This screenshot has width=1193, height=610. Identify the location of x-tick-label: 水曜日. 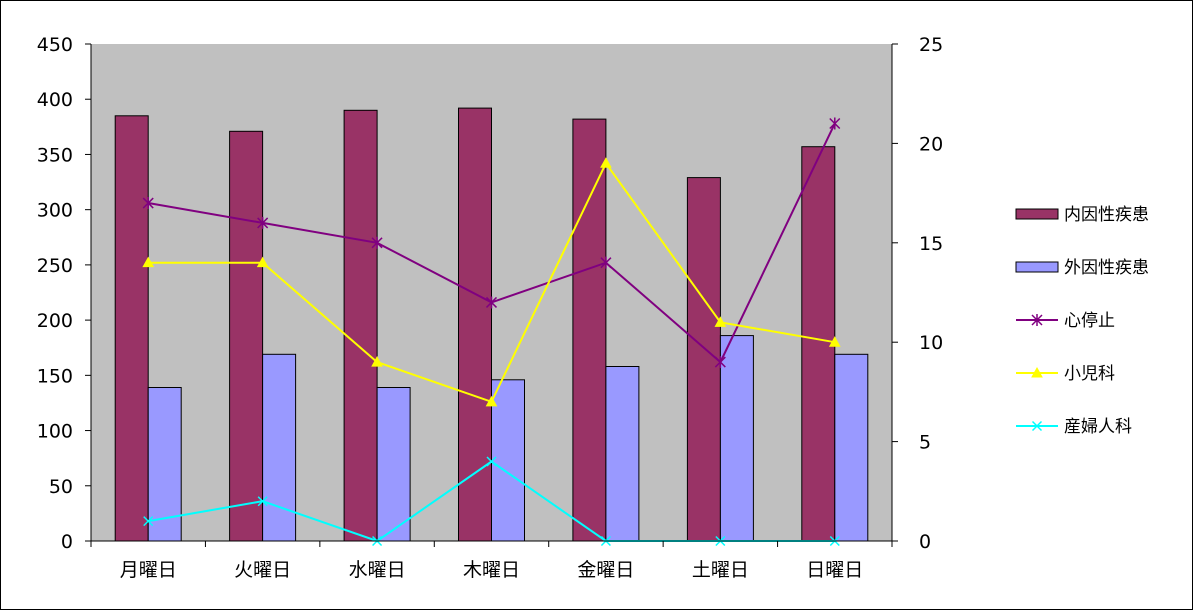
(377, 570).